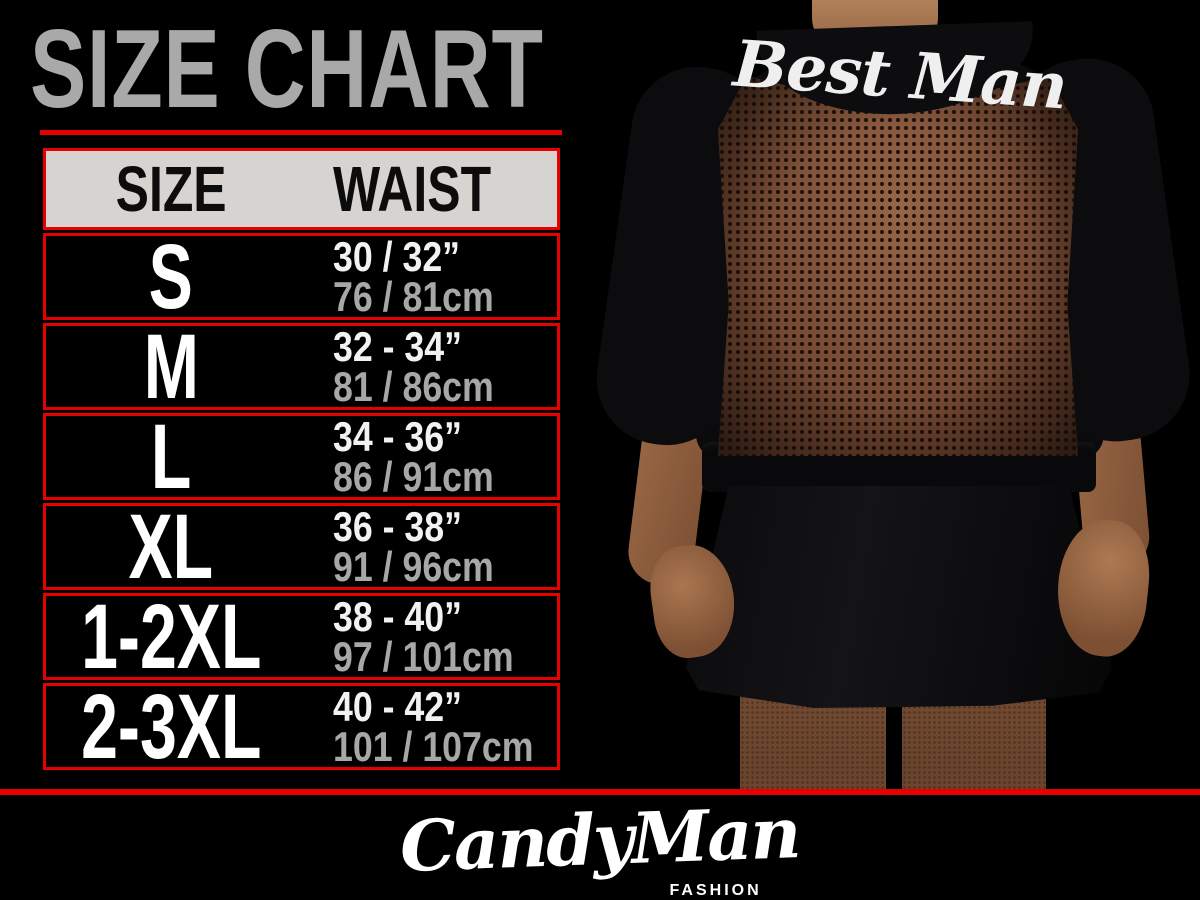  What do you see at coordinates (301, 276) in the screenshot?
I see `table-row: S 30 / 32” 76 / 81cm` at bounding box center [301, 276].